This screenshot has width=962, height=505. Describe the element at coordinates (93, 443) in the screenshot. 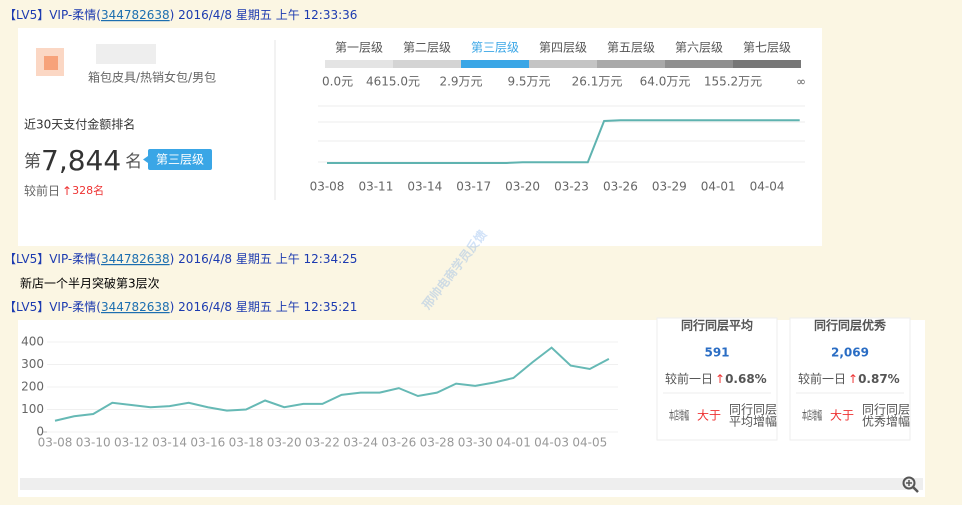

I see `x-tick-label: 03-10` at that location.